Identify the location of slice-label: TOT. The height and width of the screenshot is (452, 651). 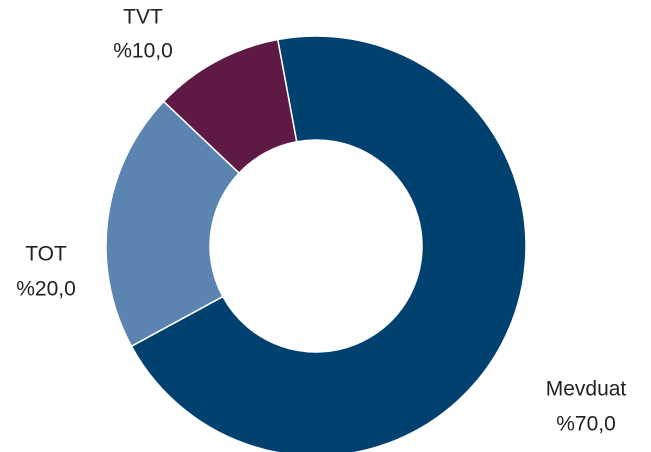
(46, 254).